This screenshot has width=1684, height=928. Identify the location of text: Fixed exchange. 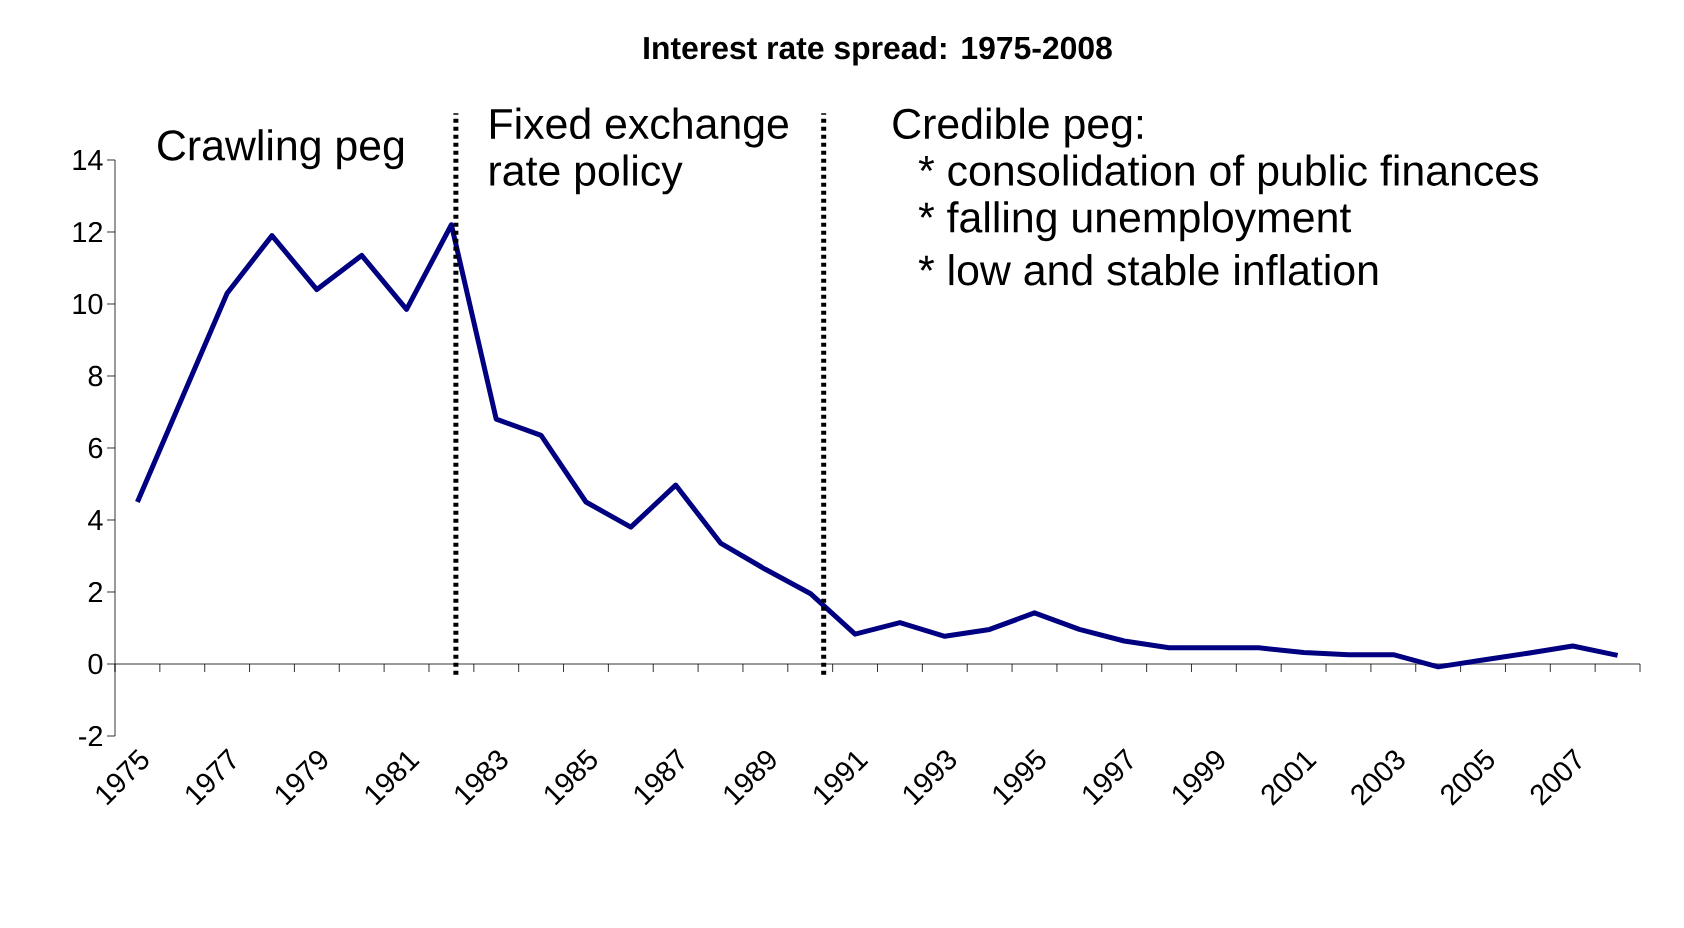
(639, 127).